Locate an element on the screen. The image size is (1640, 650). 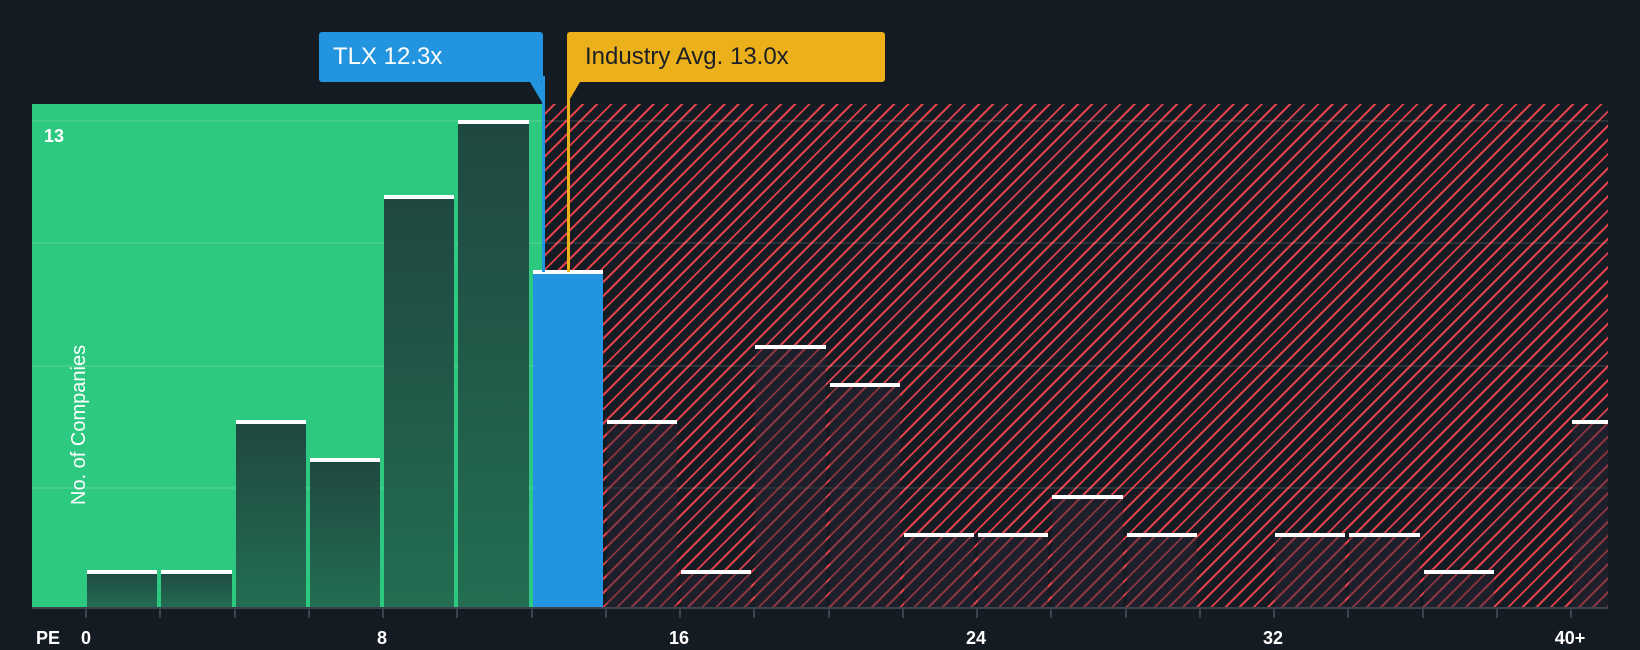
industry-marker-line is located at coordinates (568, 174).